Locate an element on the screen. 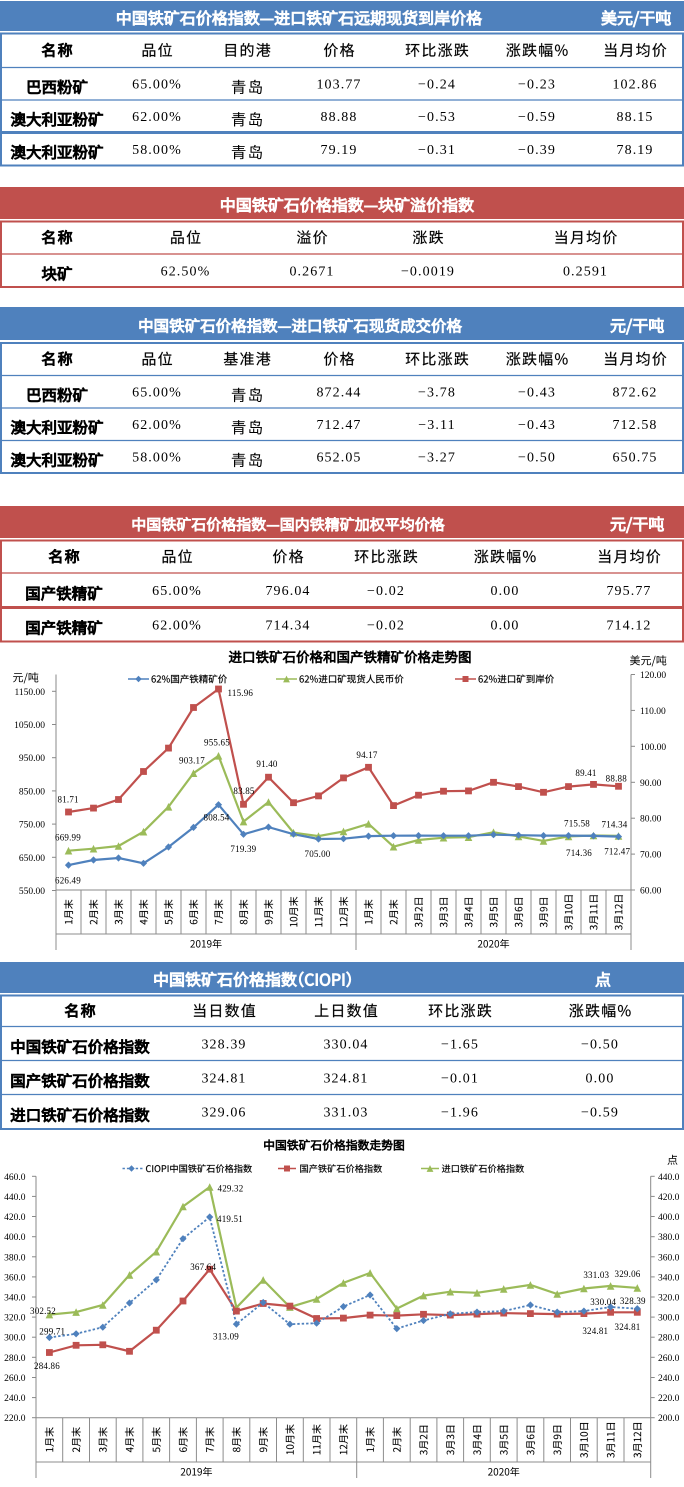 Image resolution: width=684 pixels, height=1487 pixels. svg-text: 750.00 is located at coordinates (32, 826).